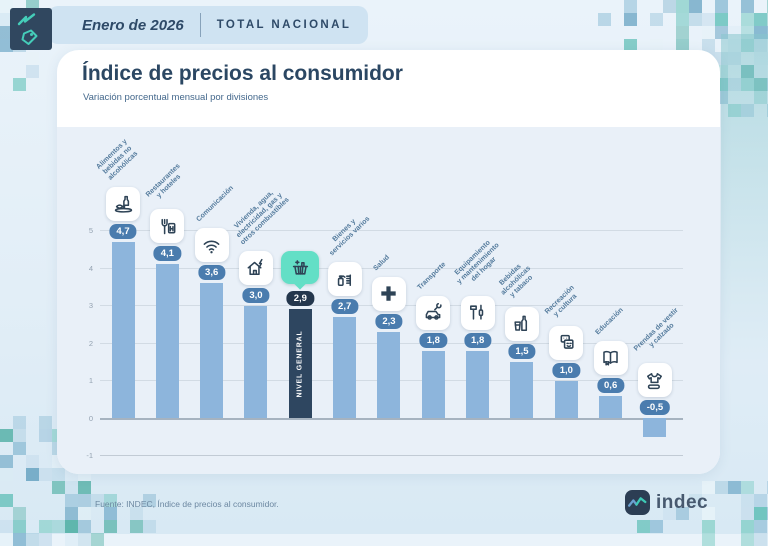 Image resolution: width=768 pixels, height=546 pixels. I want to click on category-label: Comunicación, so click(215, 204).